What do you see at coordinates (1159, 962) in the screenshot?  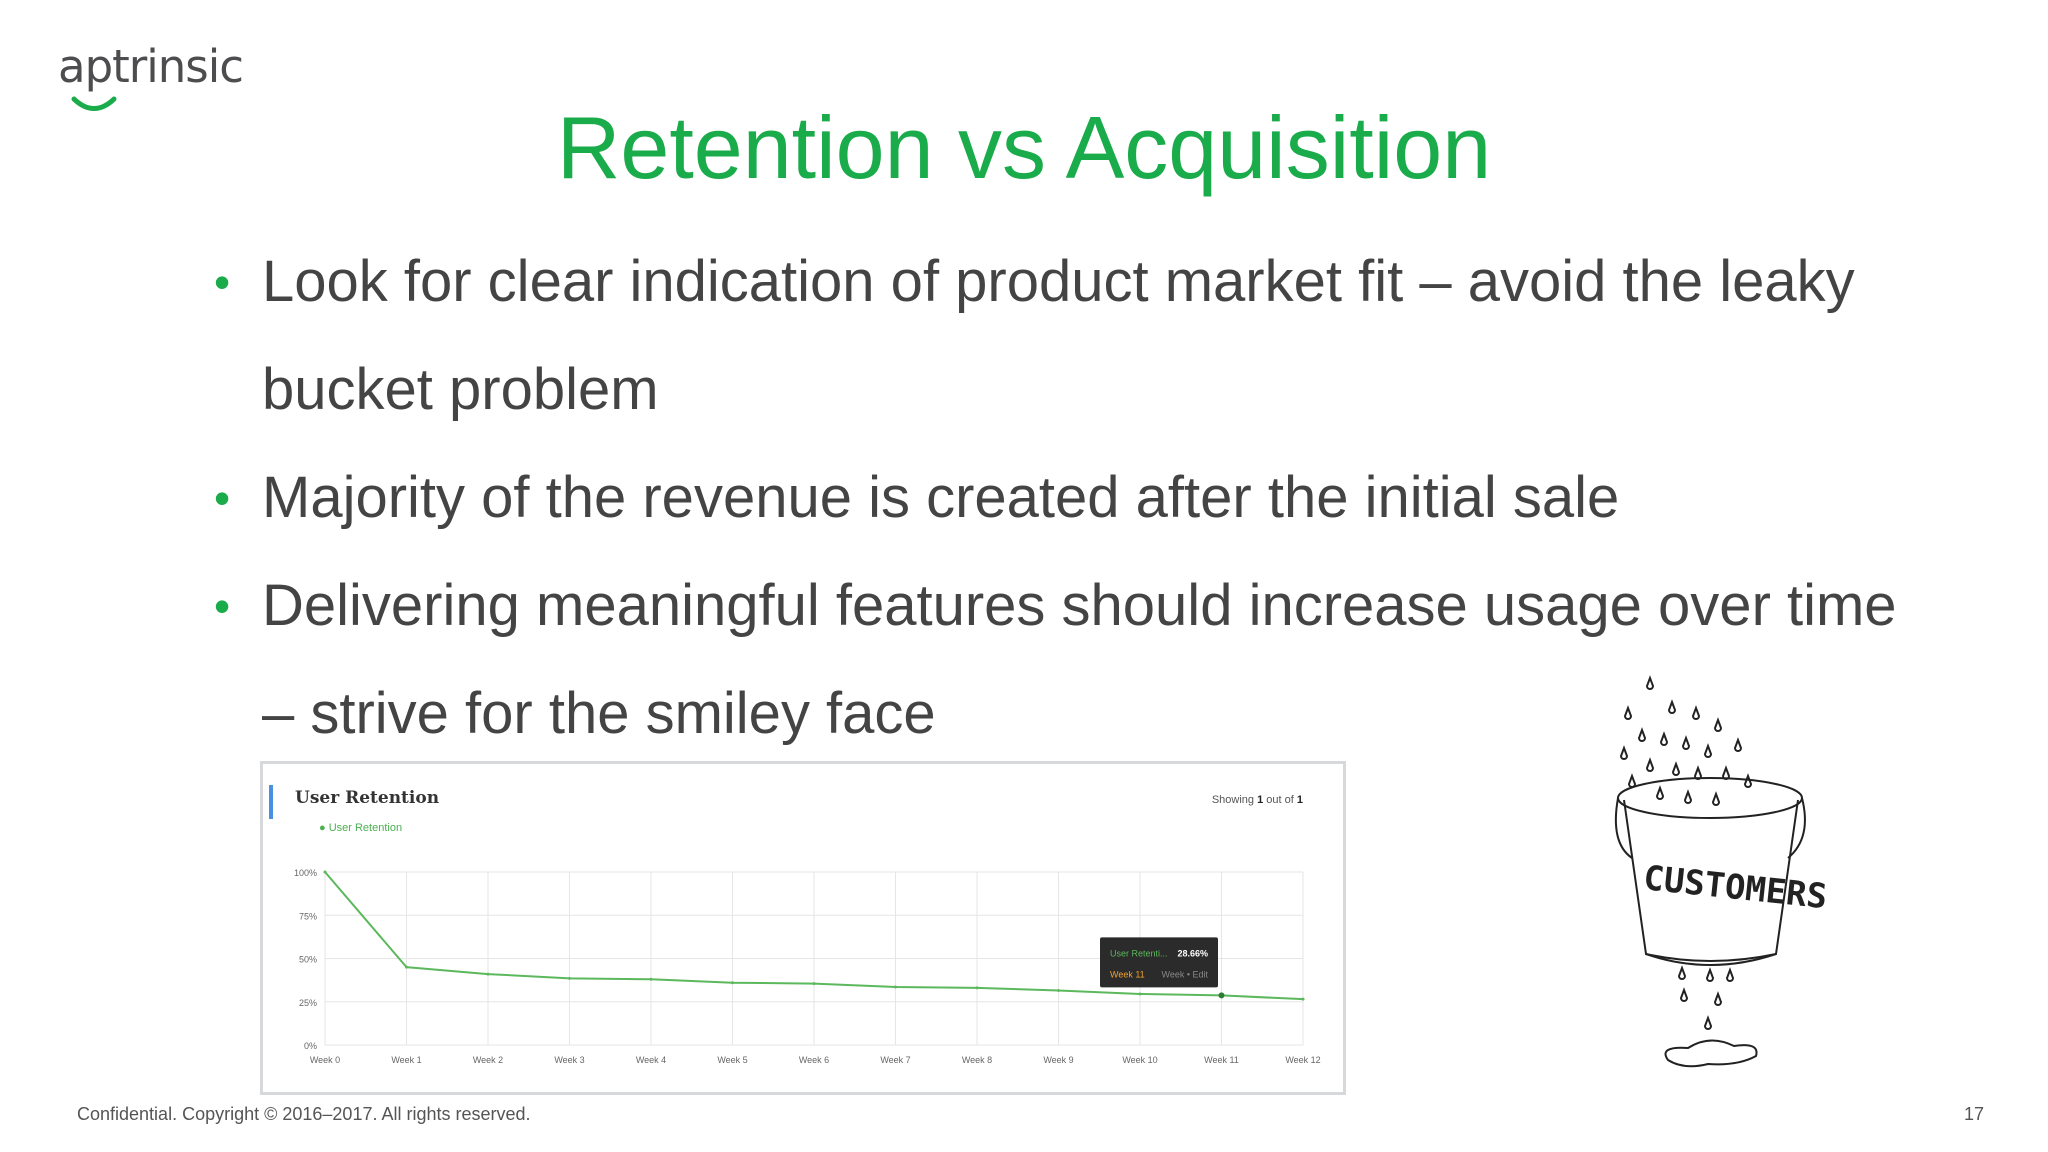 I see `tooltip-box` at bounding box center [1159, 962].